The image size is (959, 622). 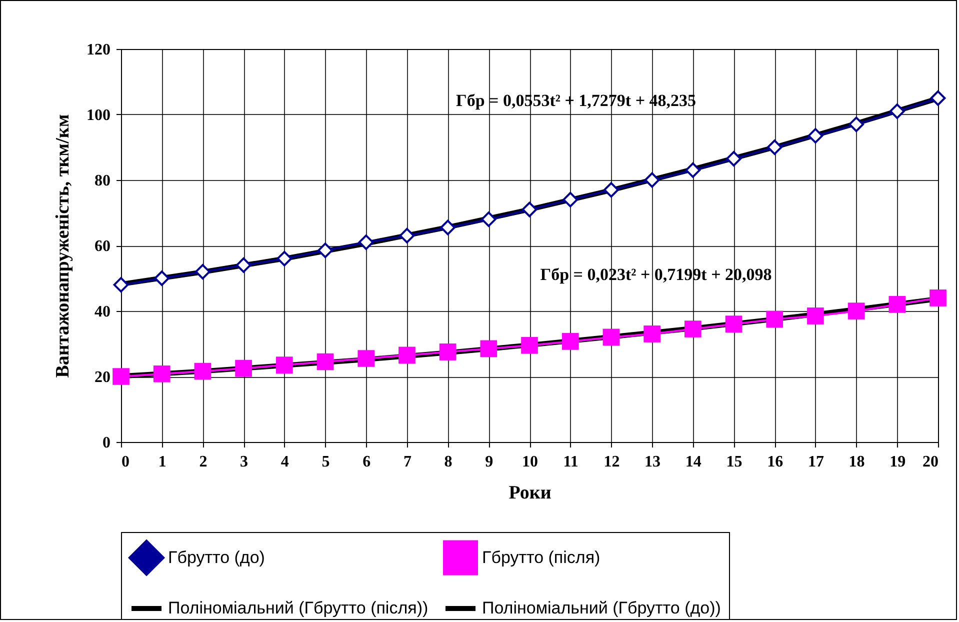 What do you see at coordinates (216, 557) in the screenshot?
I see `legend-label: Гбрутто (до)` at bounding box center [216, 557].